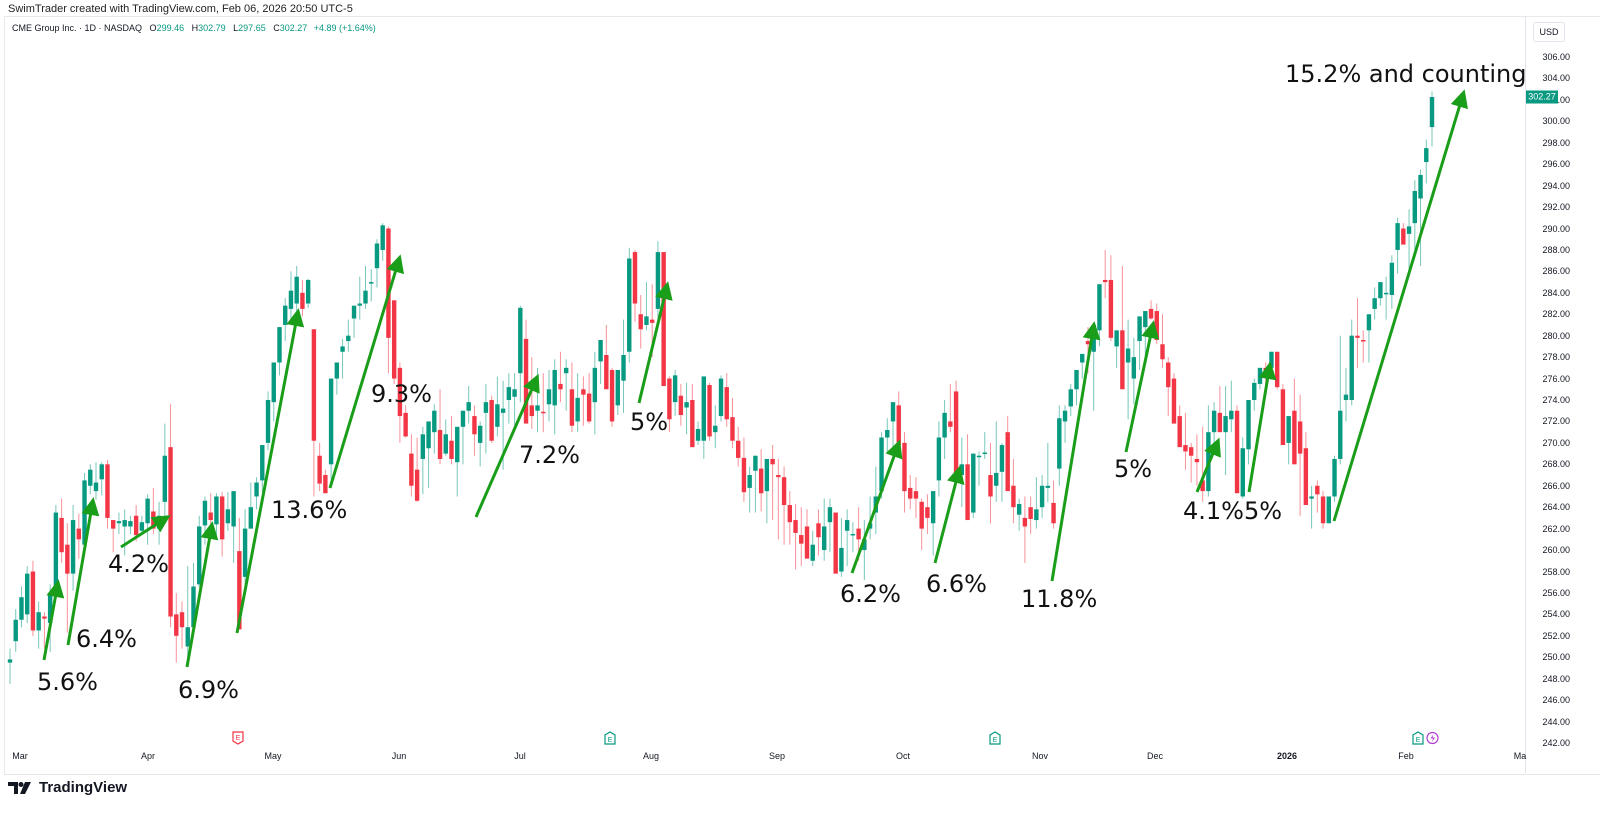  Describe the element at coordinates (344, 28) in the screenshot. I see `change-value: +4.89 (+1.64%)` at that location.